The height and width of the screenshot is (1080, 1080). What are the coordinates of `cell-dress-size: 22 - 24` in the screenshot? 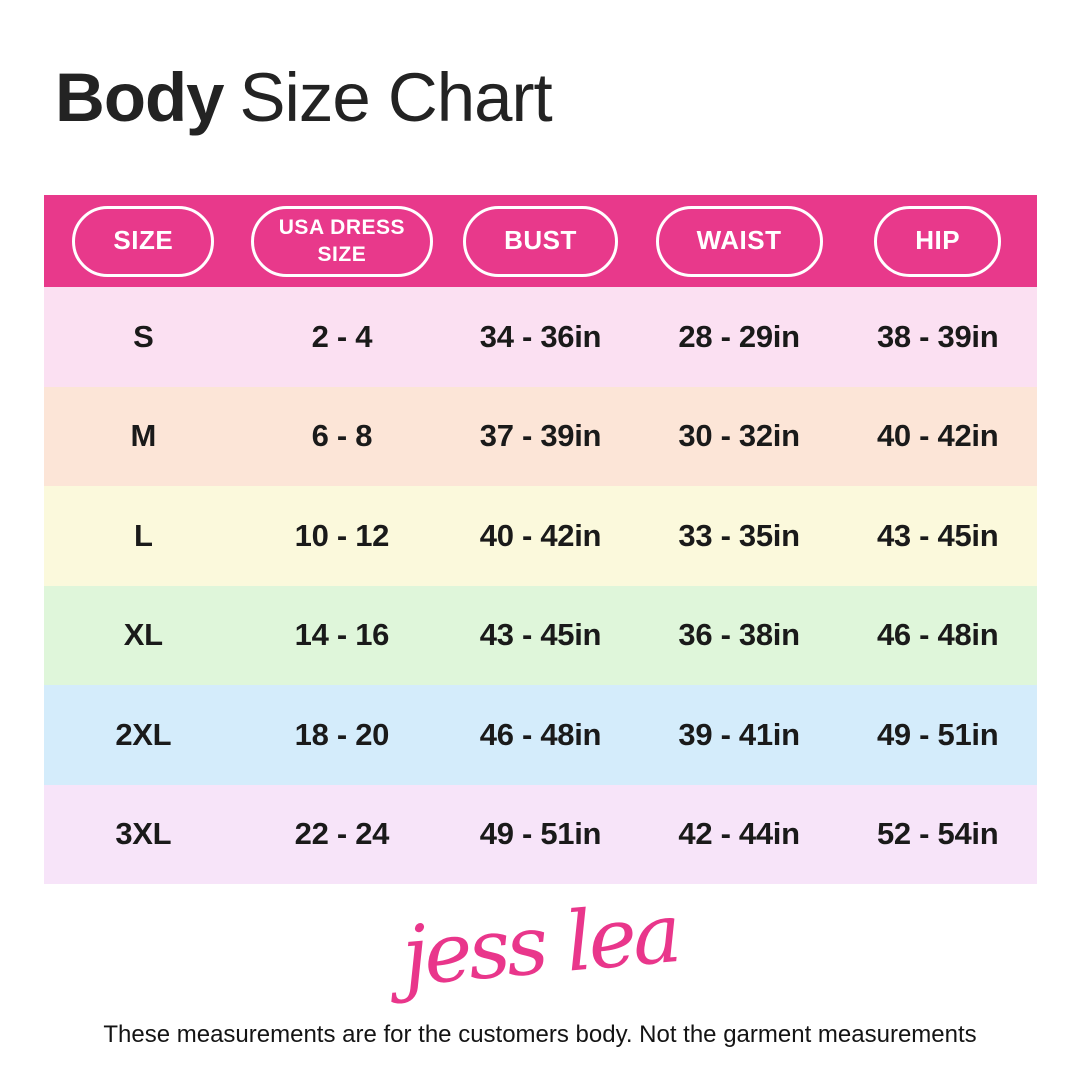 It's located at (342, 834).